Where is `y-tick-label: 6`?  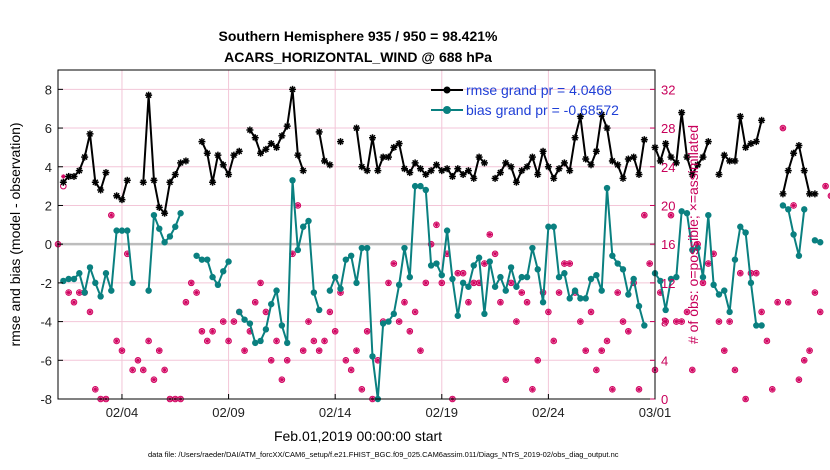 y-tick-label: 6 is located at coordinates (48, 128).